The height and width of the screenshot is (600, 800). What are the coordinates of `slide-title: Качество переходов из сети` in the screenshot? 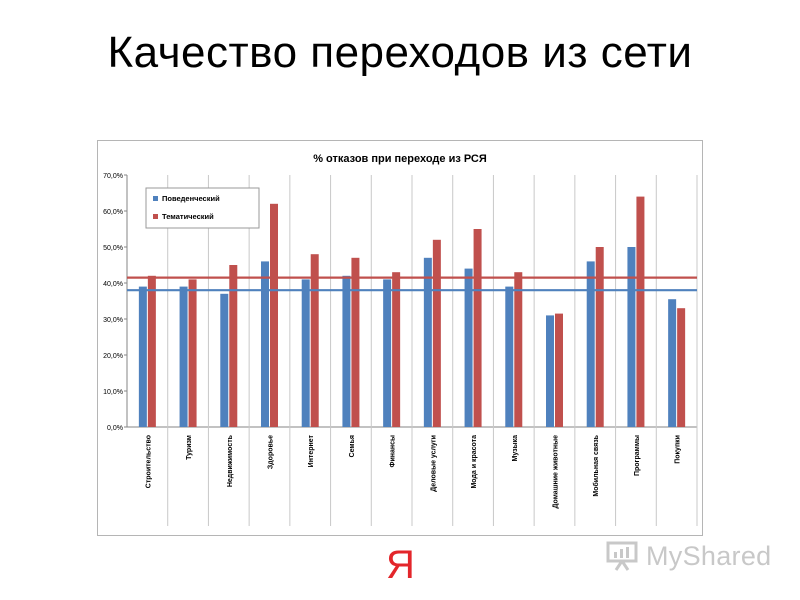 It's located at (400, 52).